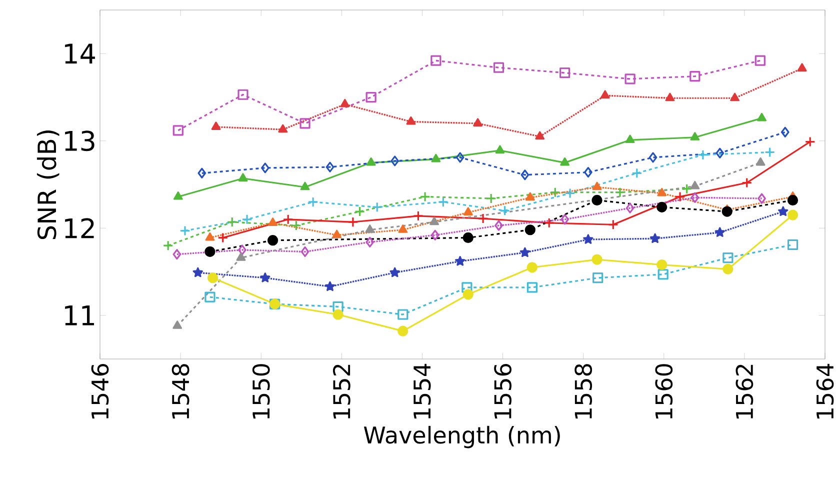 The width and height of the screenshot is (838, 496). What do you see at coordinates (422, 391) in the screenshot?
I see `x-tick-label: 1554` at bounding box center [422, 391].